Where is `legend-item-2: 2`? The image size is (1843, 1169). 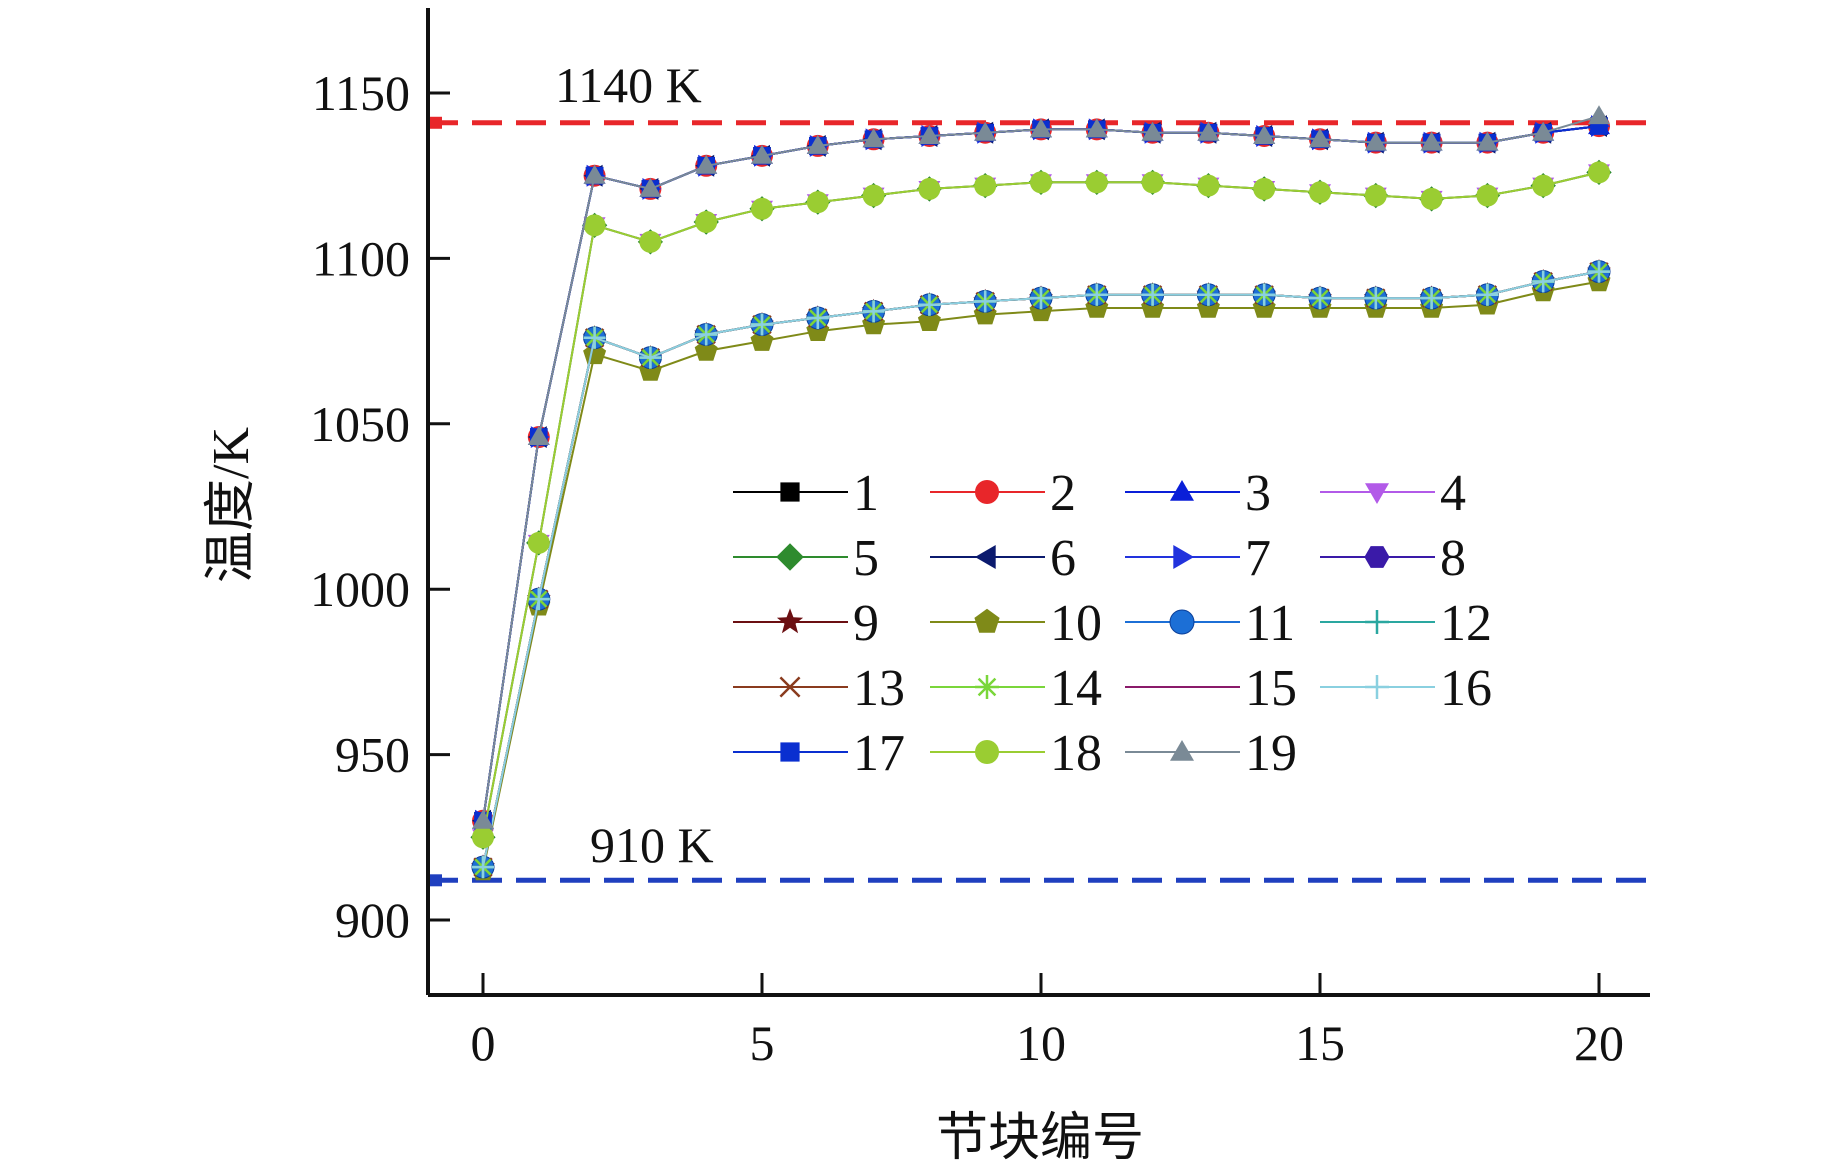
legend-item-2: 2 is located at coordinates (1003, 493).